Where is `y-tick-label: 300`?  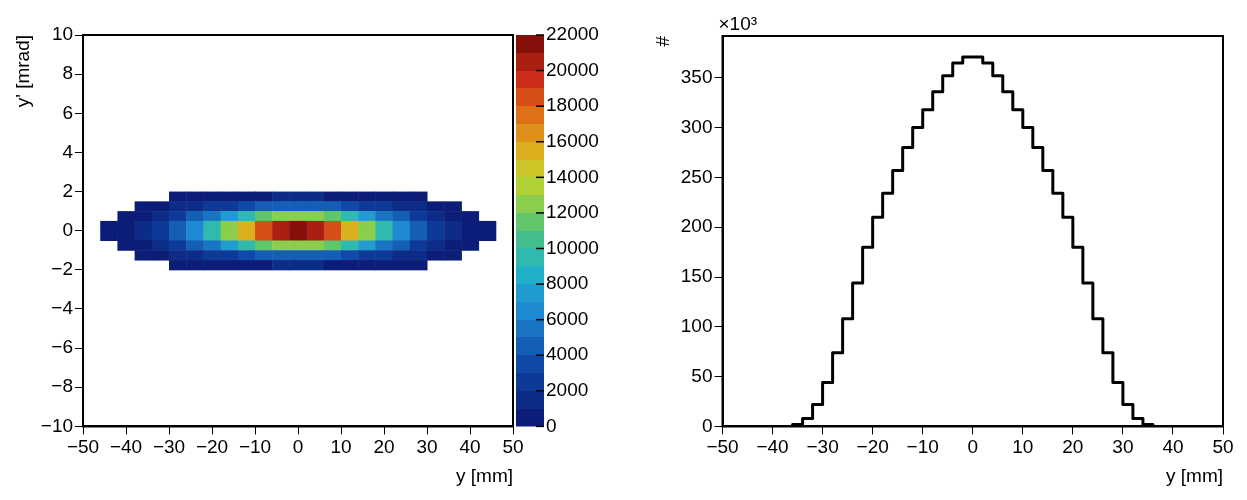
y-tick-label: 300 is located at coordinates (696, 126).